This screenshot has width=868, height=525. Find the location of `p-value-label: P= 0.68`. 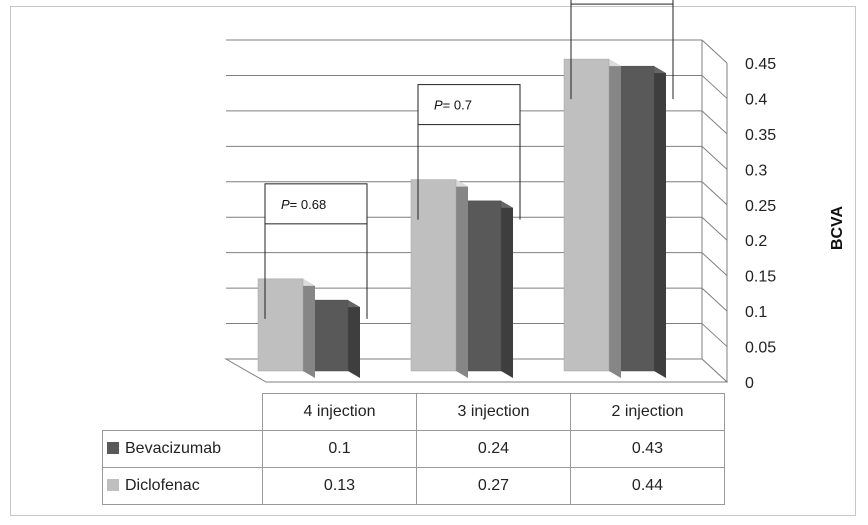

p-value-label: P= 0.68 is located at coordinates (303, 204).